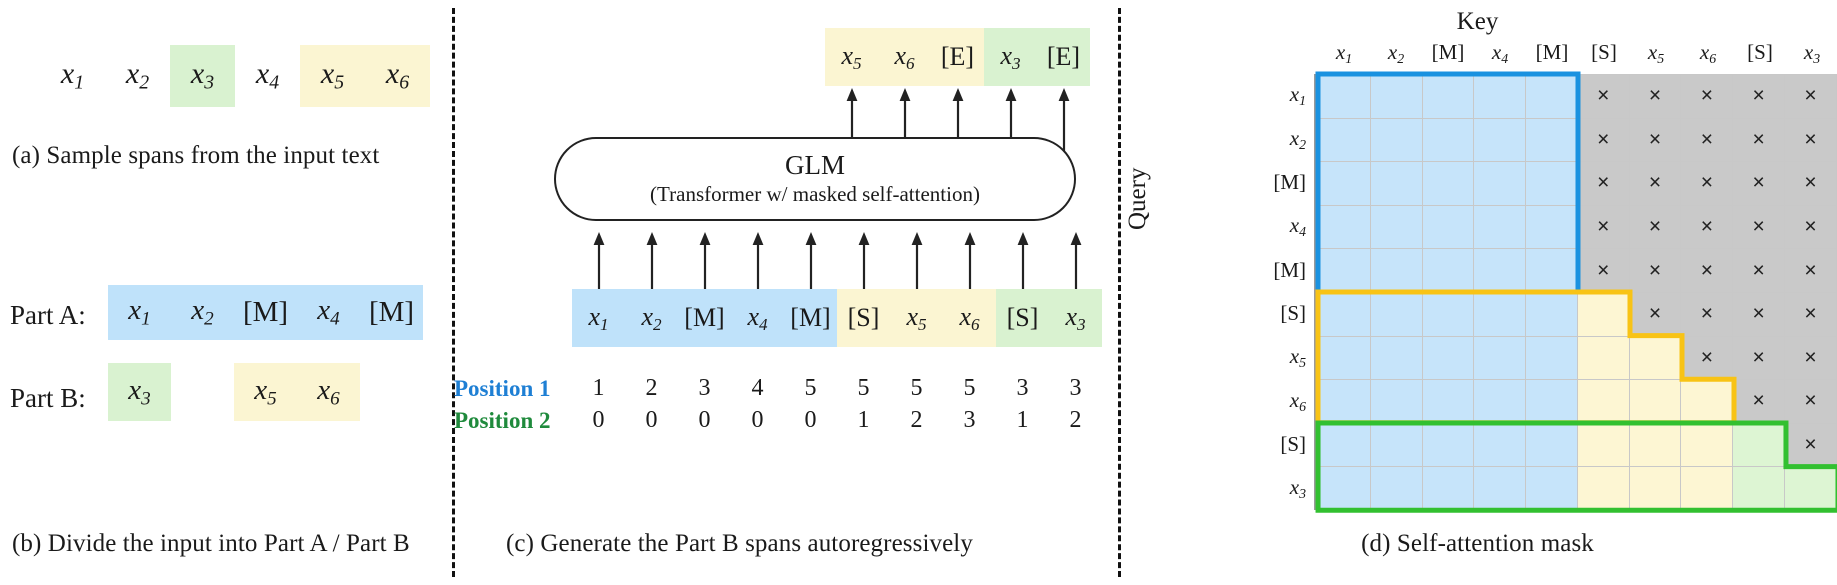 The image size is (1837, 585). I want to click on position-2-values: 0 0 0 0 0 1 2 3 1 2, so click(837, 420).